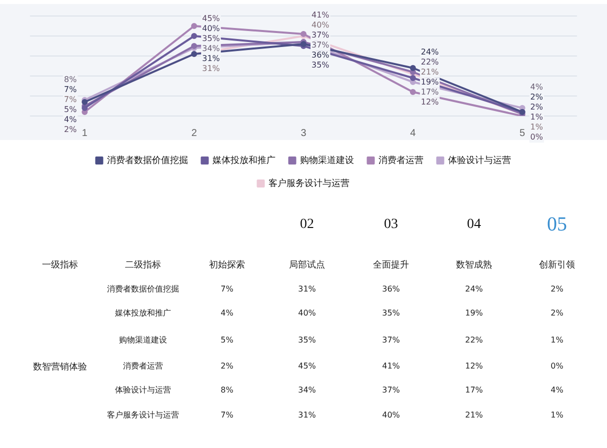 The image size is (607, 448). Describe the element at coordinates (143, 313) in the screenshot. I see `text: 媒体投放和推广` at that location.